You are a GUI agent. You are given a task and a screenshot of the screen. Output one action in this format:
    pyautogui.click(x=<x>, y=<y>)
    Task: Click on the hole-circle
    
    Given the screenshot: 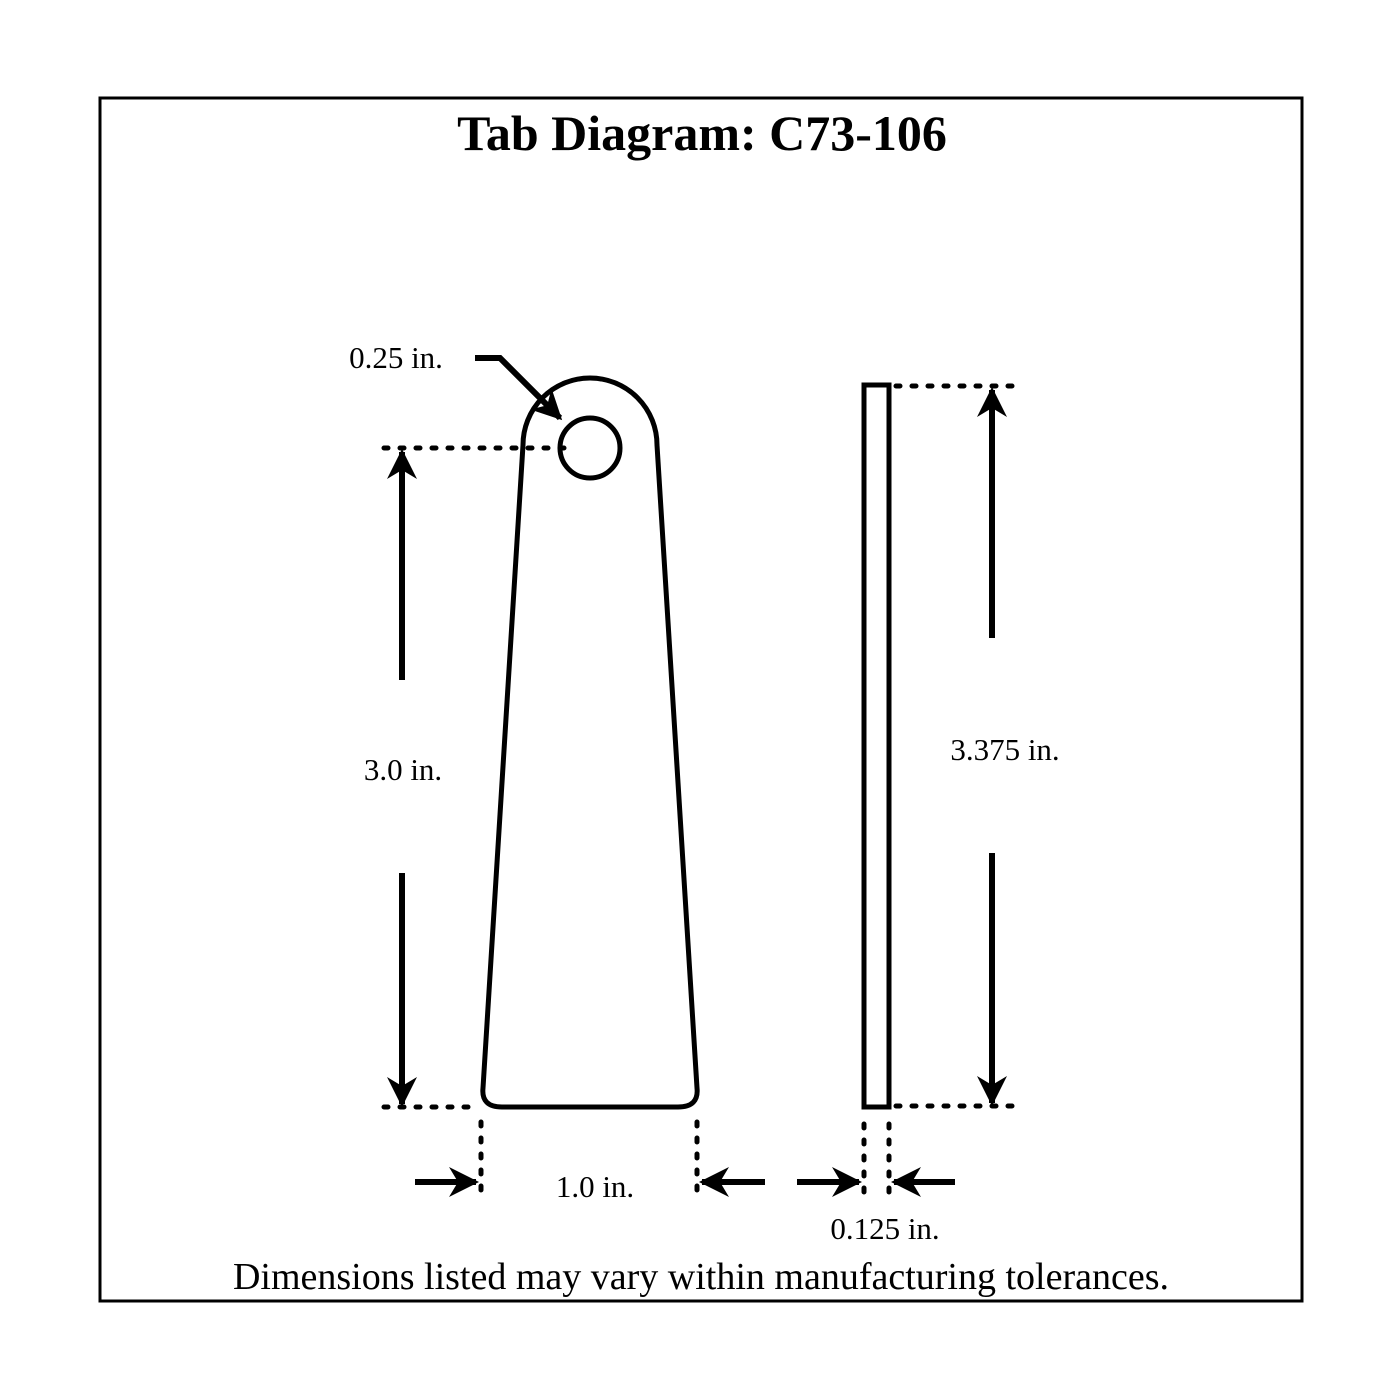 What is the action you would take?
    pyautogui.click(x=590, y=448)
    